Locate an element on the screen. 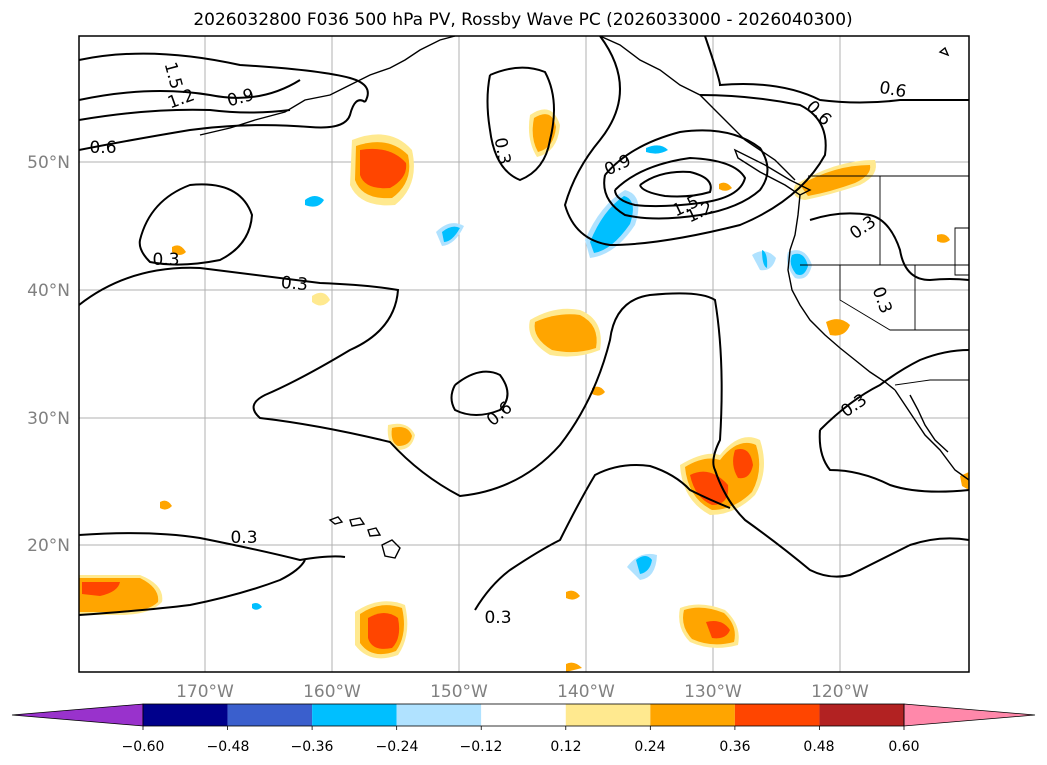 The image size is (1047, 765). colorbar-tick: −0.12 is located at coordinates (481, 747).